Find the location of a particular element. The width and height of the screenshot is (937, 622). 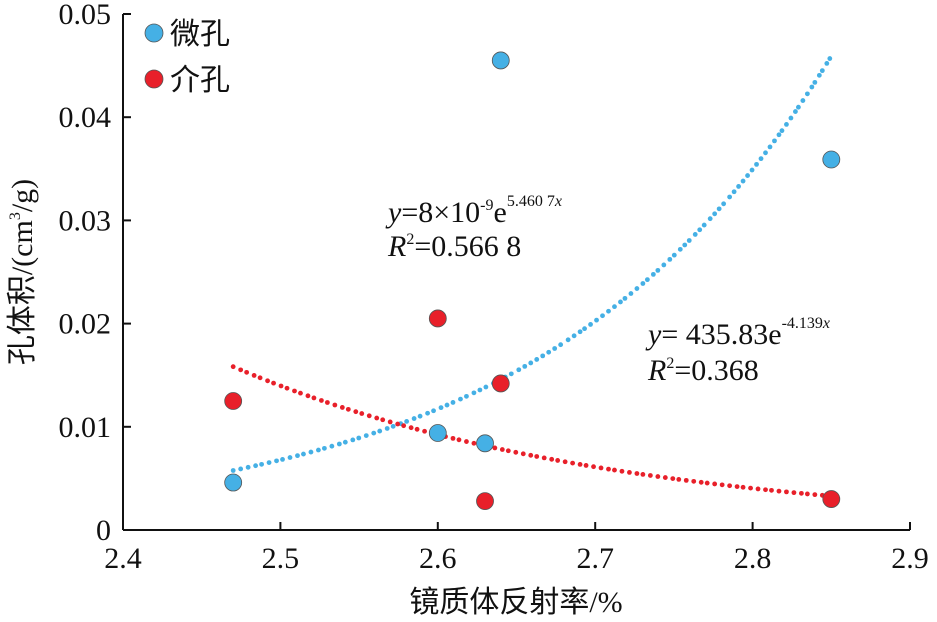

x-ticks: 2.4 2.5 2.6 2.7 2.8 2.9 is located at coordinates (516, 548).